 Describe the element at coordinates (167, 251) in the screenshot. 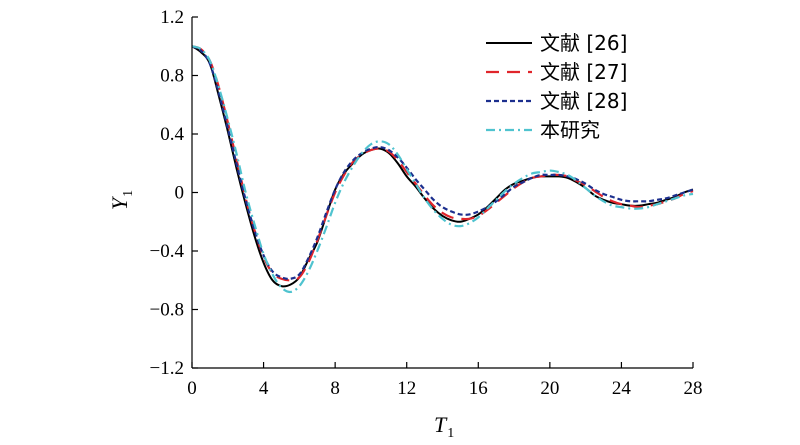

I see `y-tick-label: −0.4` at that location.